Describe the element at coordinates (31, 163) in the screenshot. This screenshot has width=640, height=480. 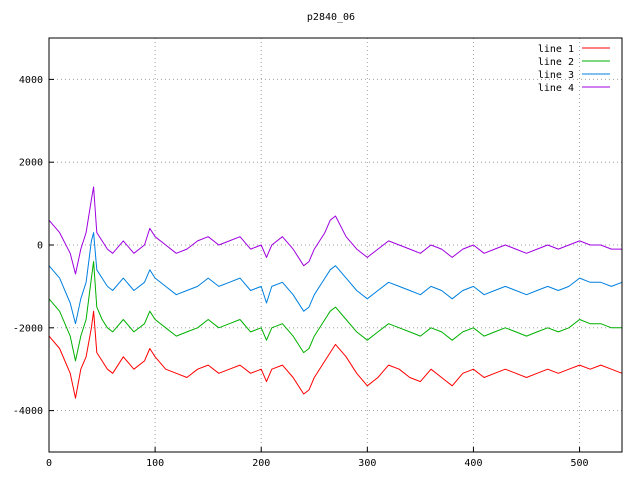
I see `y-tick-label: 2000` at that location.